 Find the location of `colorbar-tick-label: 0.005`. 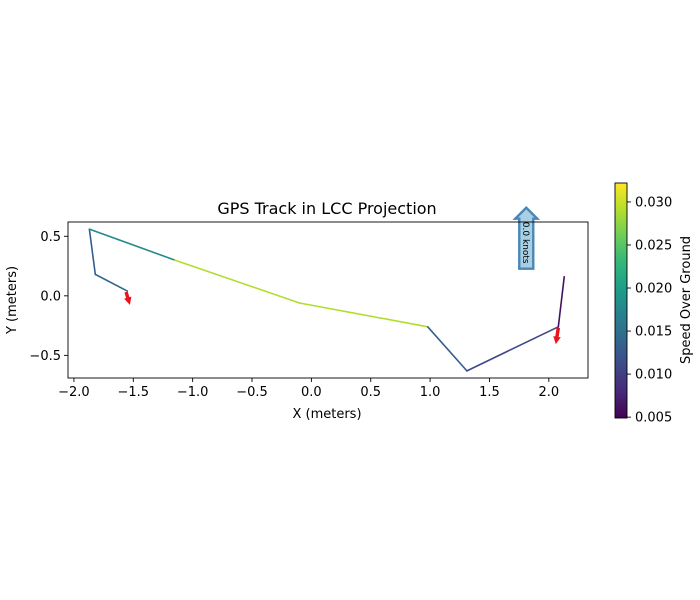

colorbar-tick-label: 0.005 is located at coordinates (653, 418).